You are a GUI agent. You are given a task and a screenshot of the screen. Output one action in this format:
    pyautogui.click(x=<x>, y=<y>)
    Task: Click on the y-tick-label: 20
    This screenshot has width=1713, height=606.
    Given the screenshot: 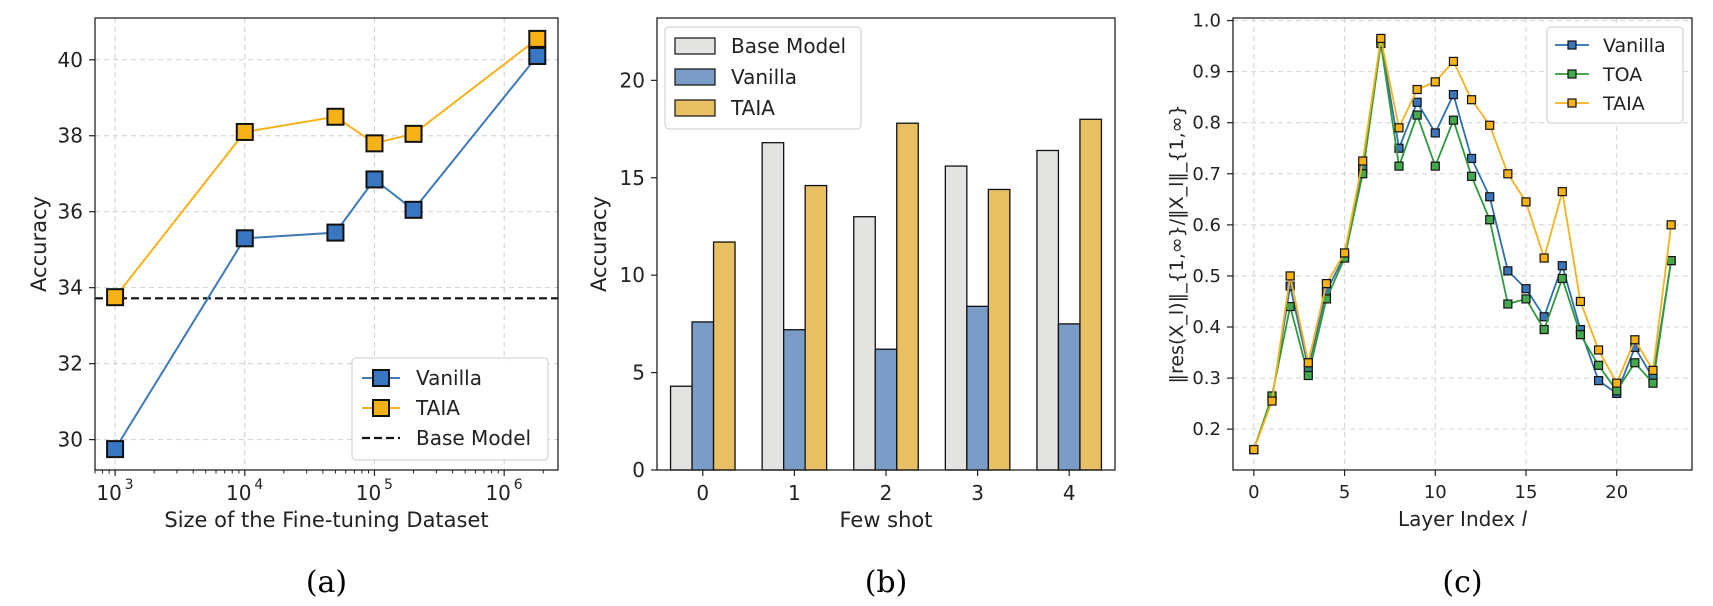 What is the action you would take?
    pyautogui.click(x=632, y=80)
    